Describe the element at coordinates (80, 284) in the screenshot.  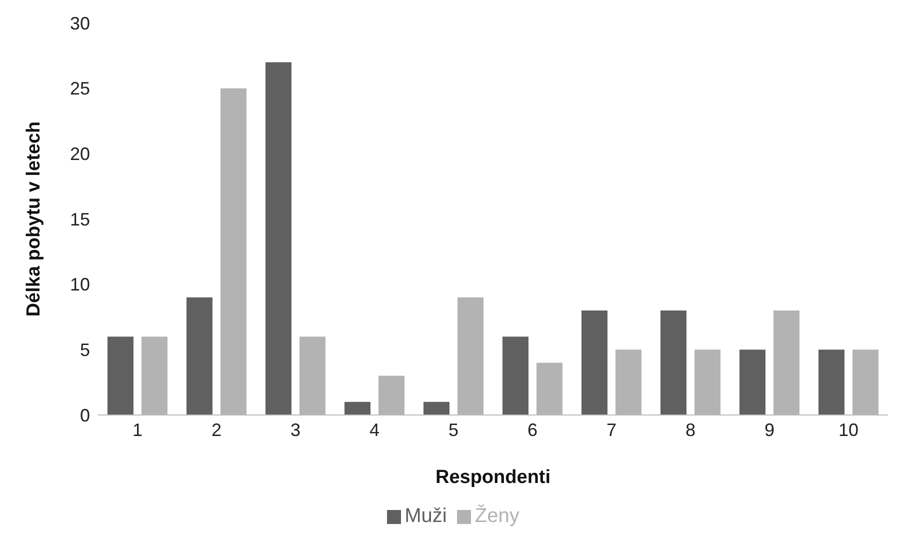
I see `y-tick-label: 10` at that location.